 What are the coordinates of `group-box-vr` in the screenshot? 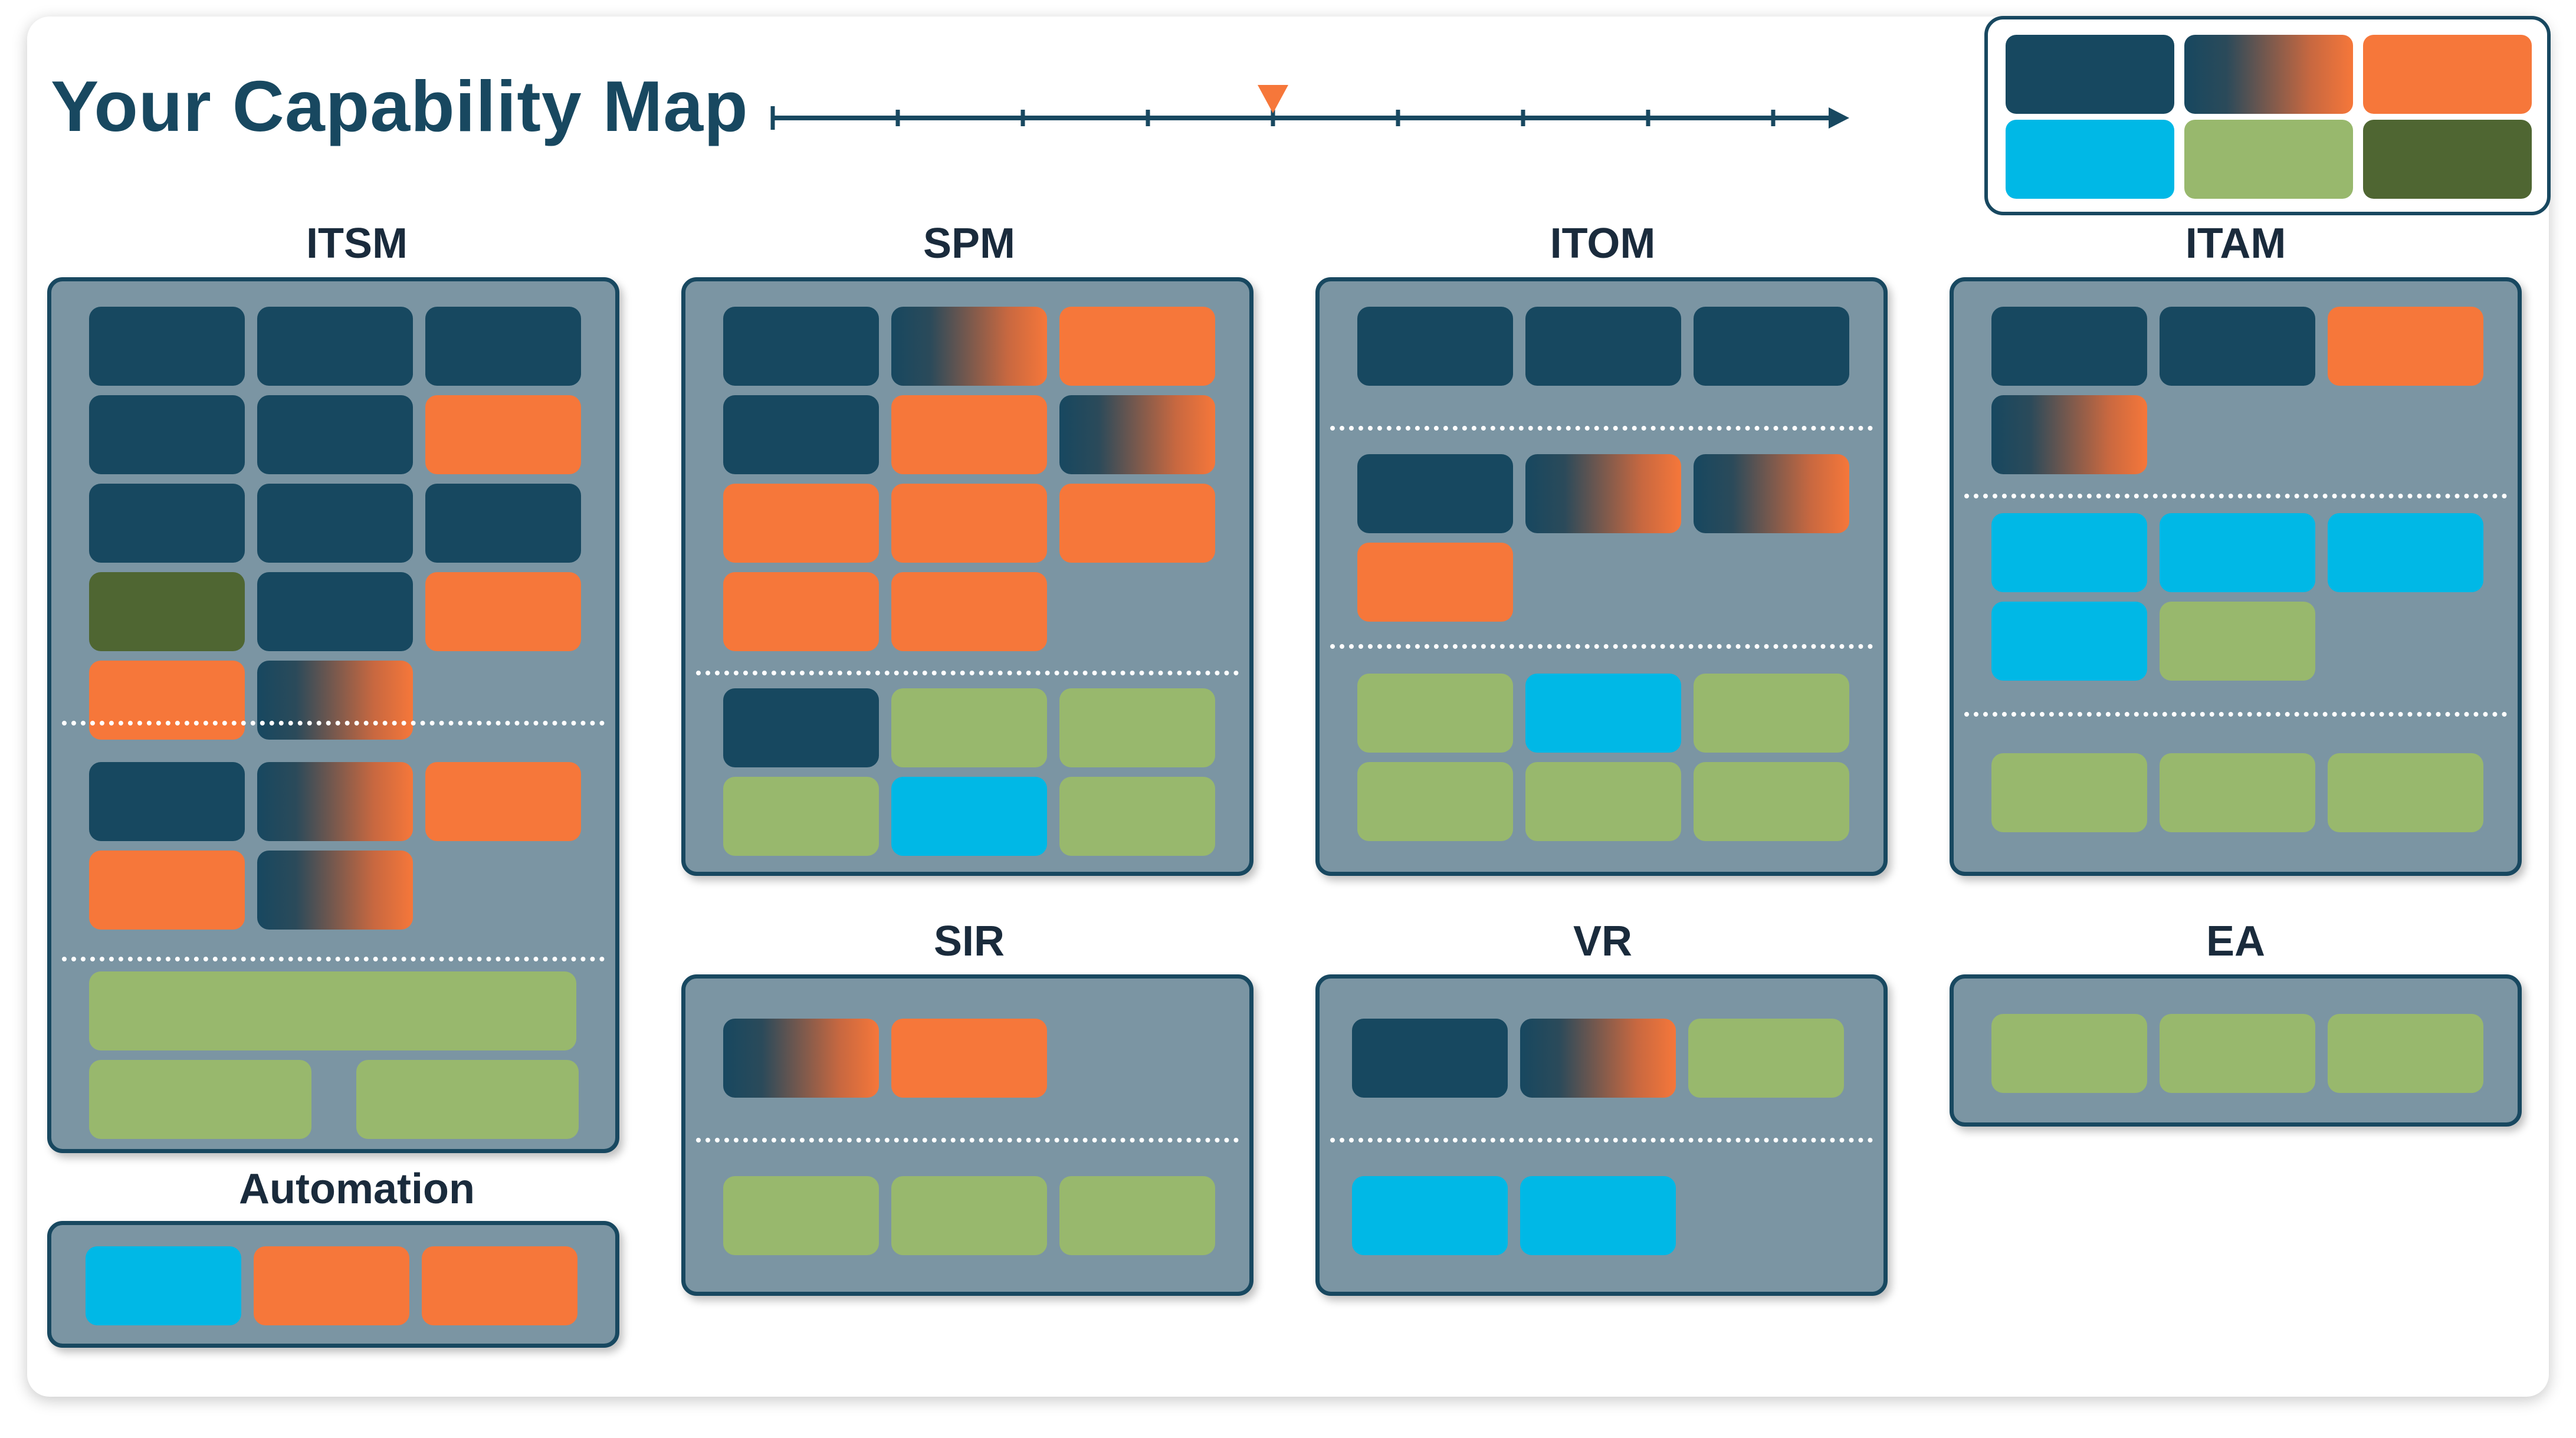 It's located at (1601, 1135).